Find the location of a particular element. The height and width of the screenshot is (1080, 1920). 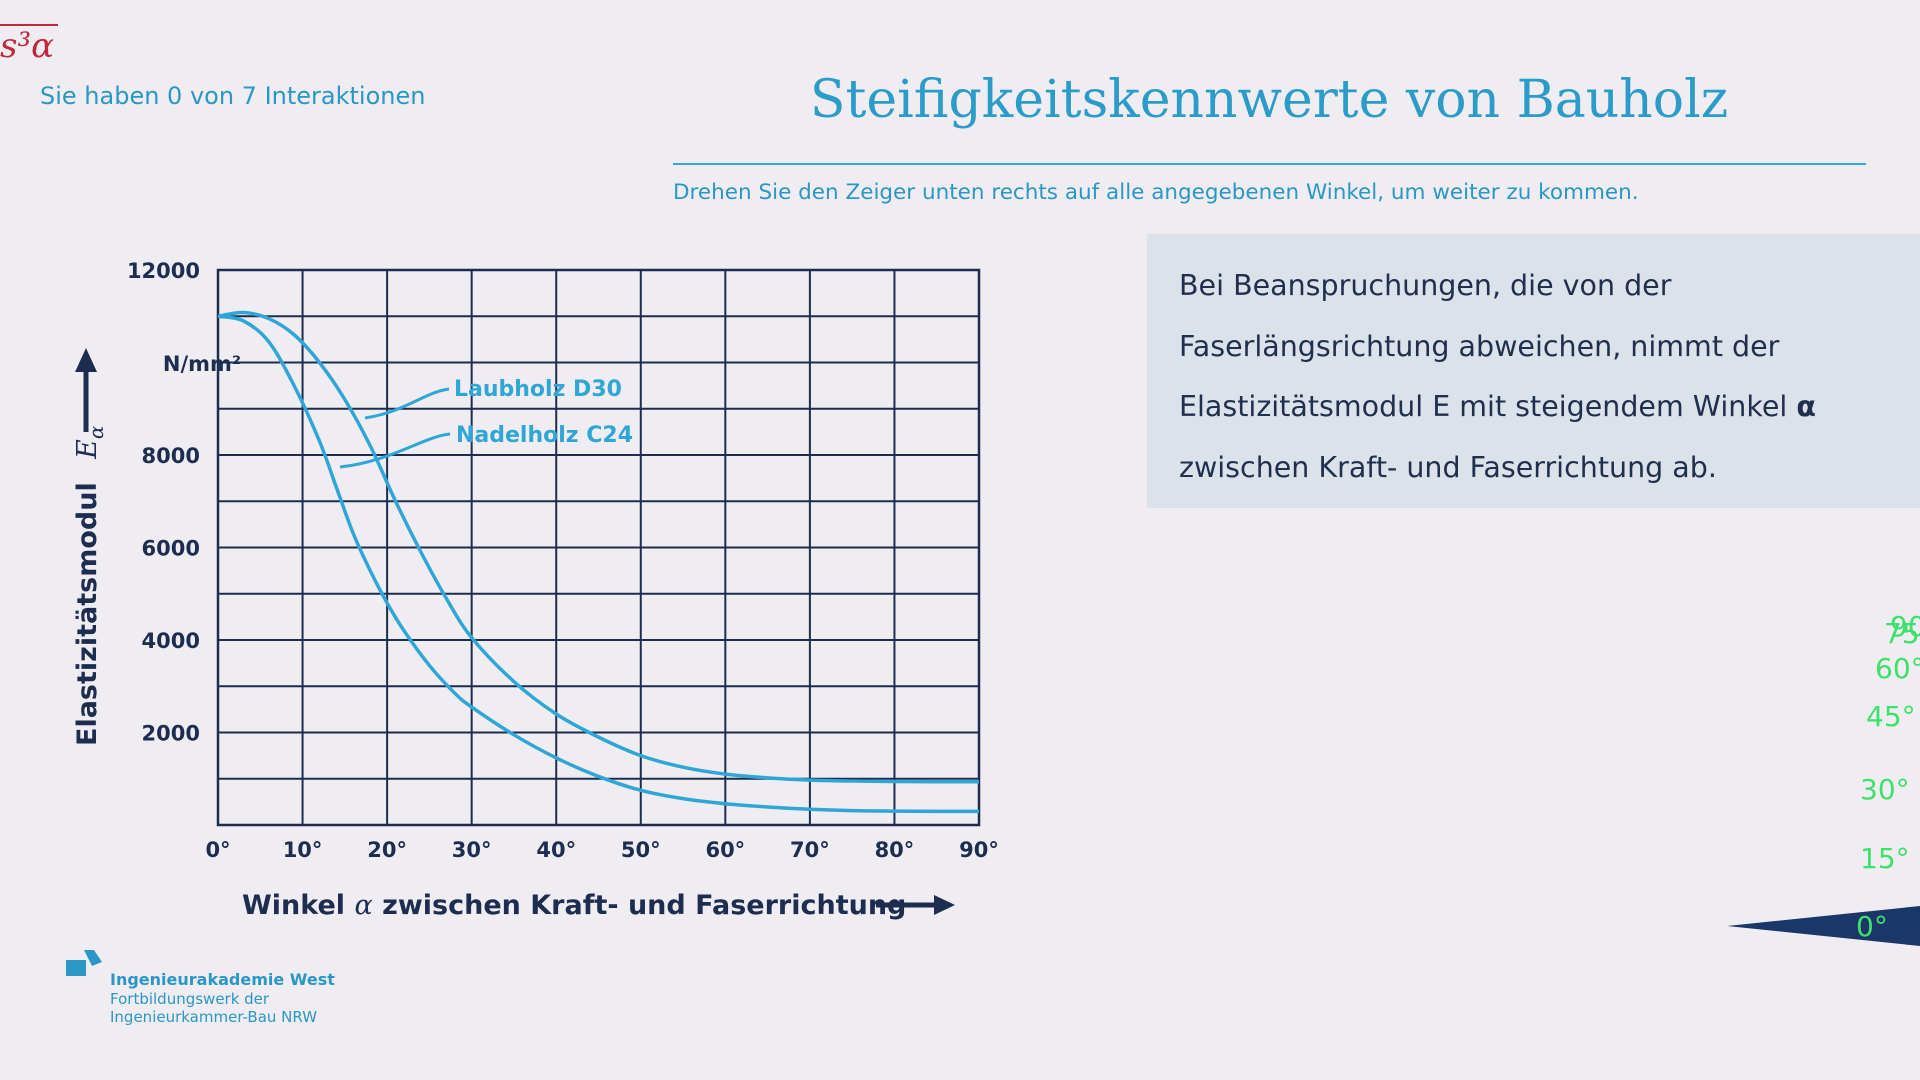

dial-label-60: 60° is located at coordinates (1897, 668).